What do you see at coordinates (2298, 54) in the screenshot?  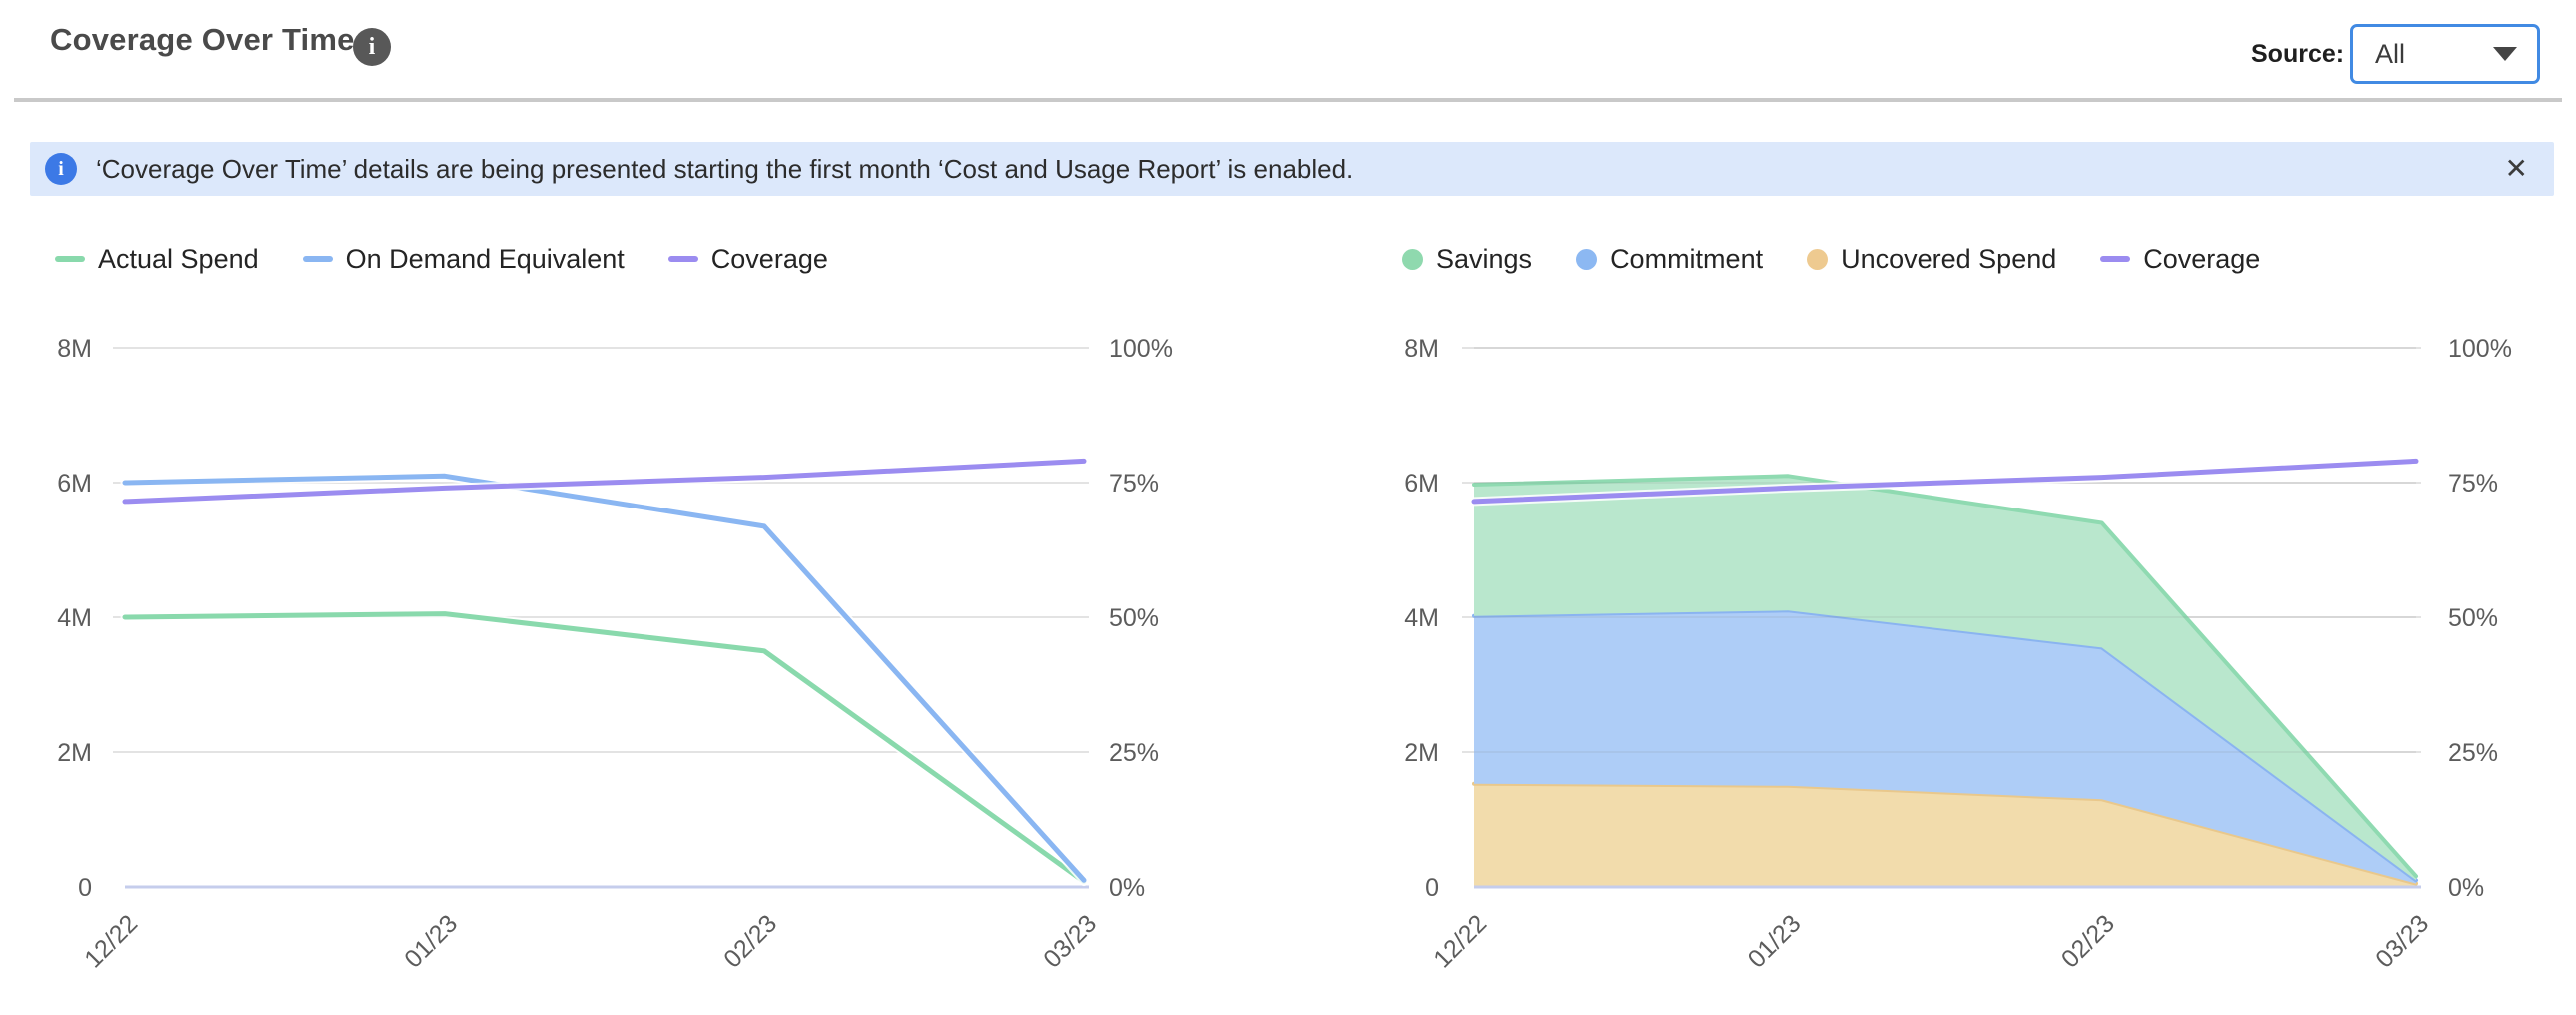 I see `source-label: Source:` at bounding box center [2298, 54].